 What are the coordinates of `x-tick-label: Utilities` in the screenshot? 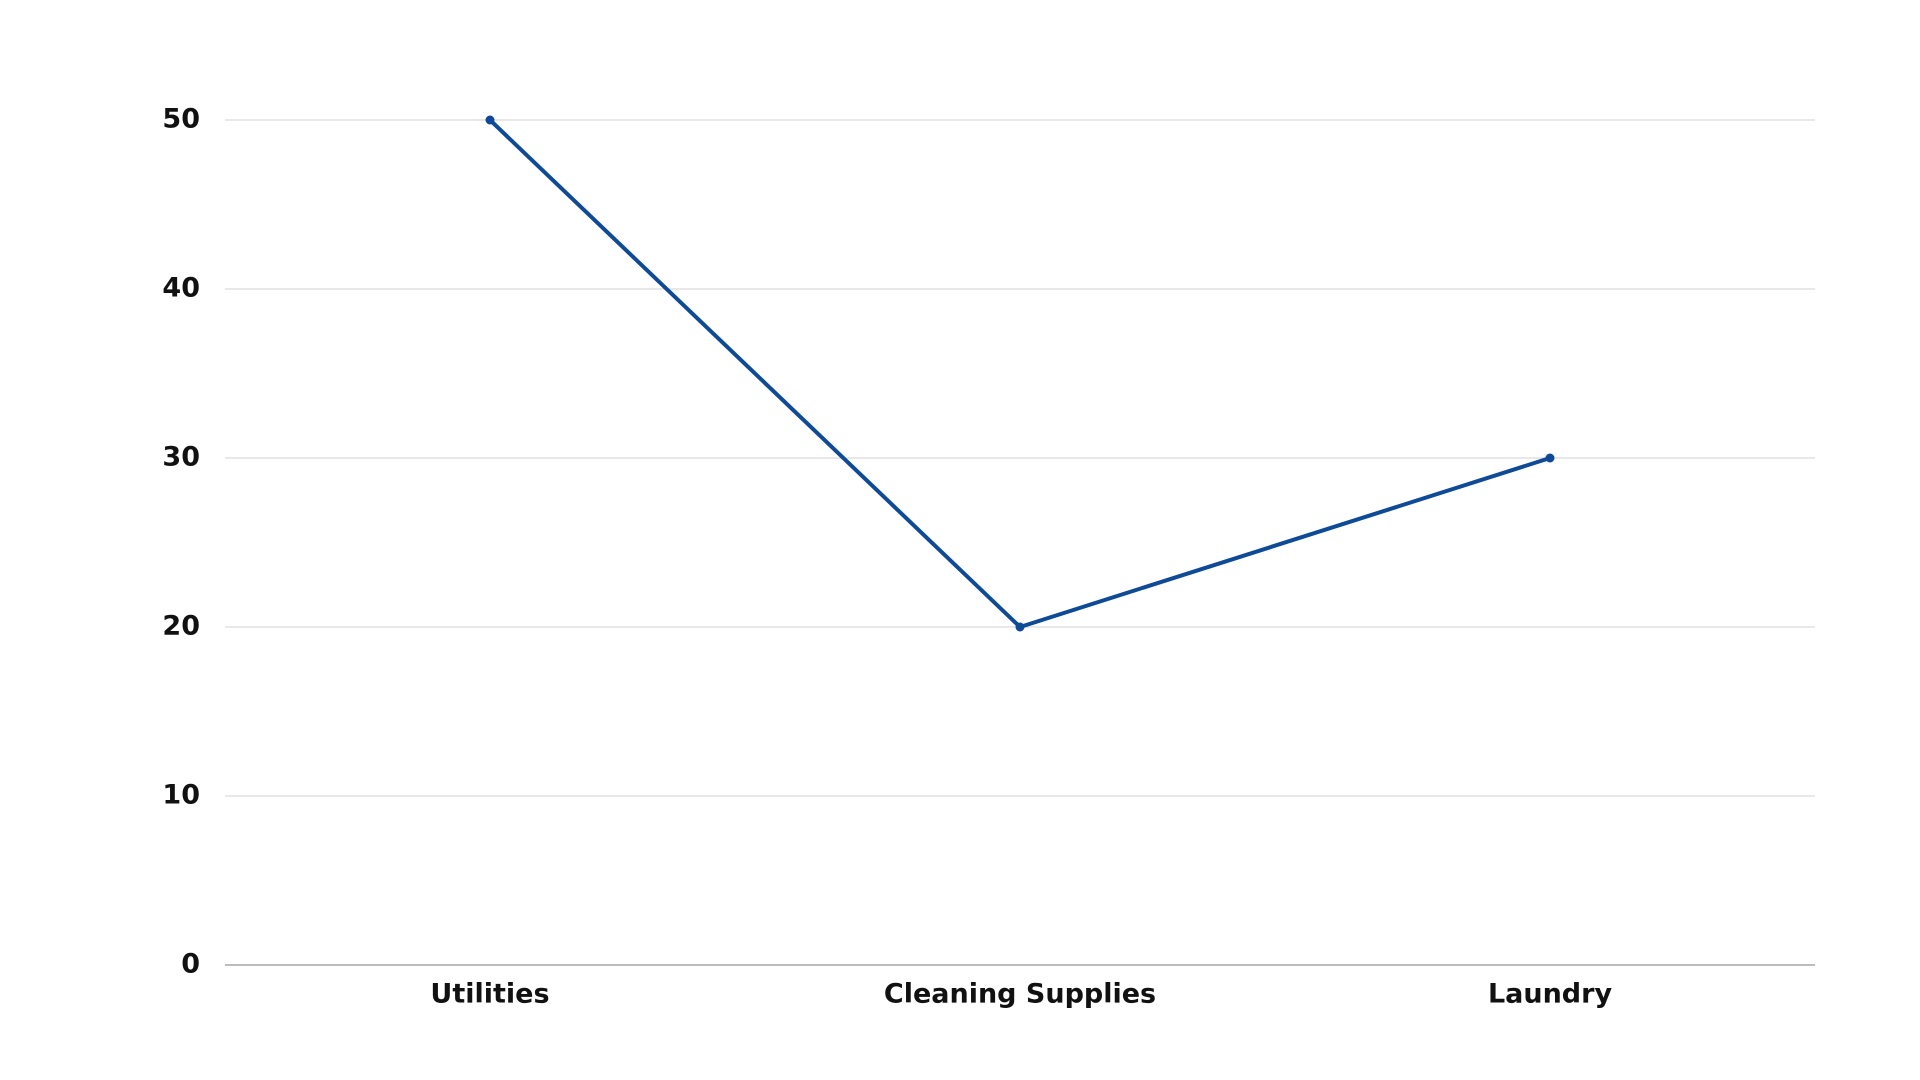 It's located at (489, 994).